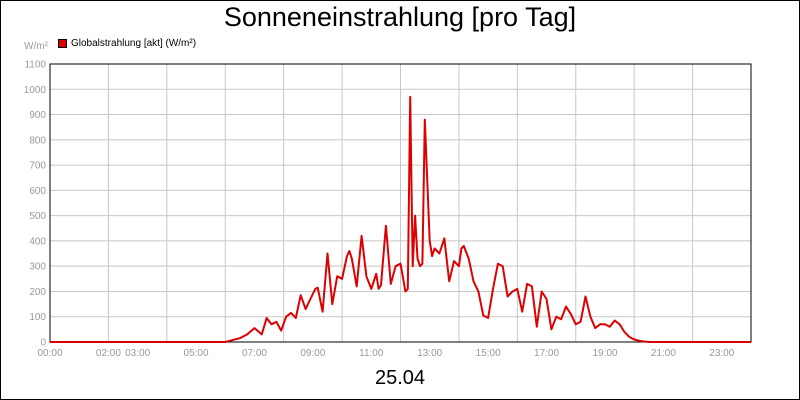 This screenshot has height=400, width=800. What do you see at coordinates (35, 90) in the screenshot?
I see `y-tick-label: 1000` at bounding box center [35, 90].